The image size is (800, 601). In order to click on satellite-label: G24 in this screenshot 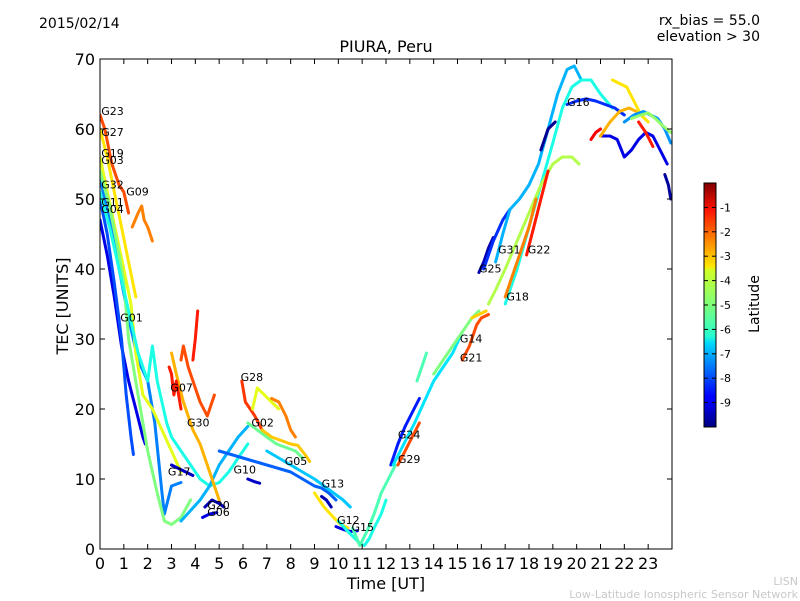, I will do `click(409, 434)`.